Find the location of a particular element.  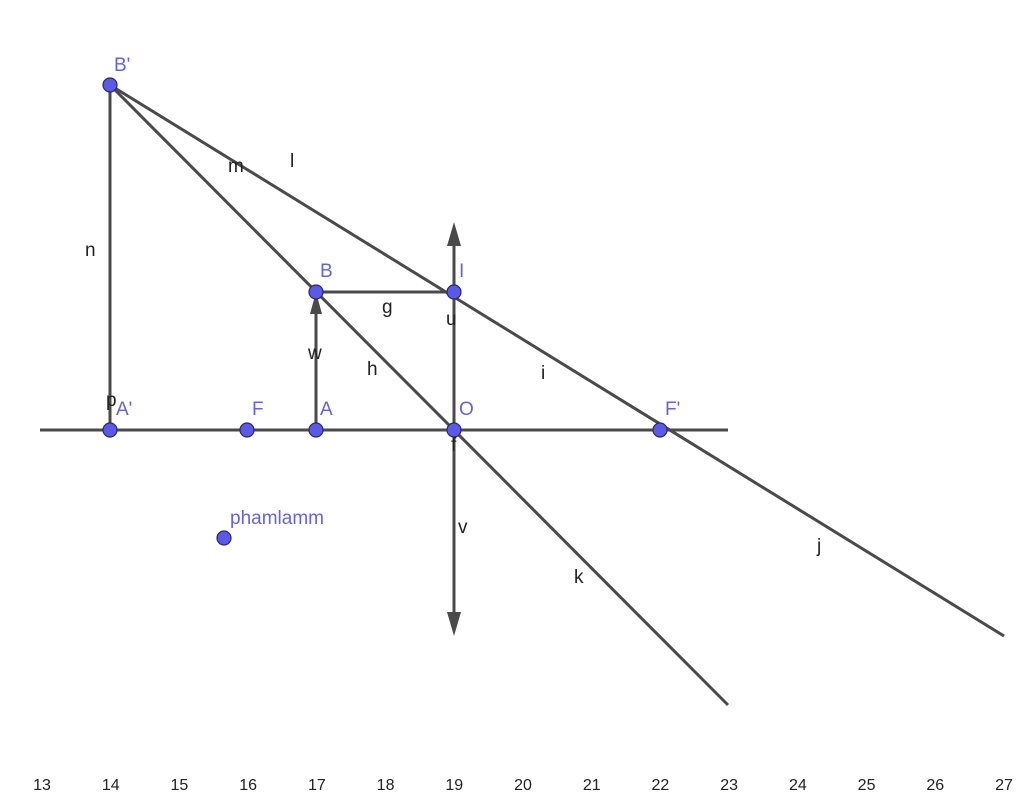

axis-label: 14 is located at coordinates (111, 785).